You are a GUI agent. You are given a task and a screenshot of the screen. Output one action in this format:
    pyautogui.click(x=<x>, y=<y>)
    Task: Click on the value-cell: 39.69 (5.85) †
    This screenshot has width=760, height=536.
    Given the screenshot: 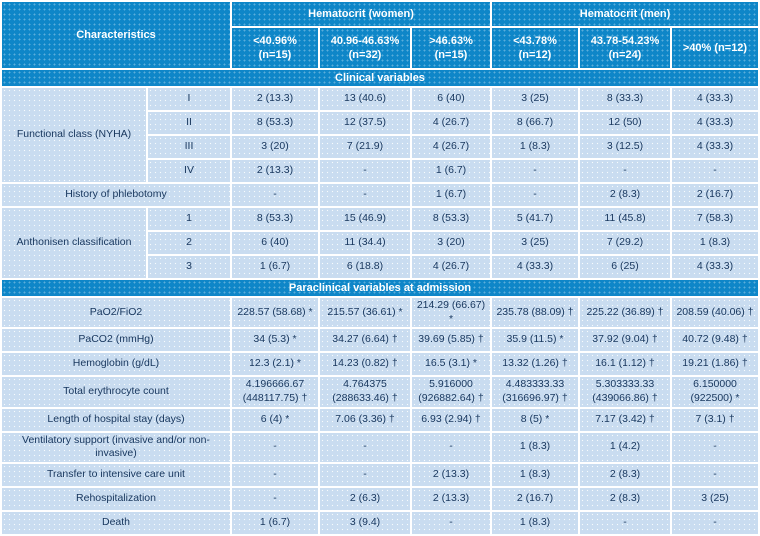 What is the action you would take?
    pyautogui.click(x=451, y=340)
    